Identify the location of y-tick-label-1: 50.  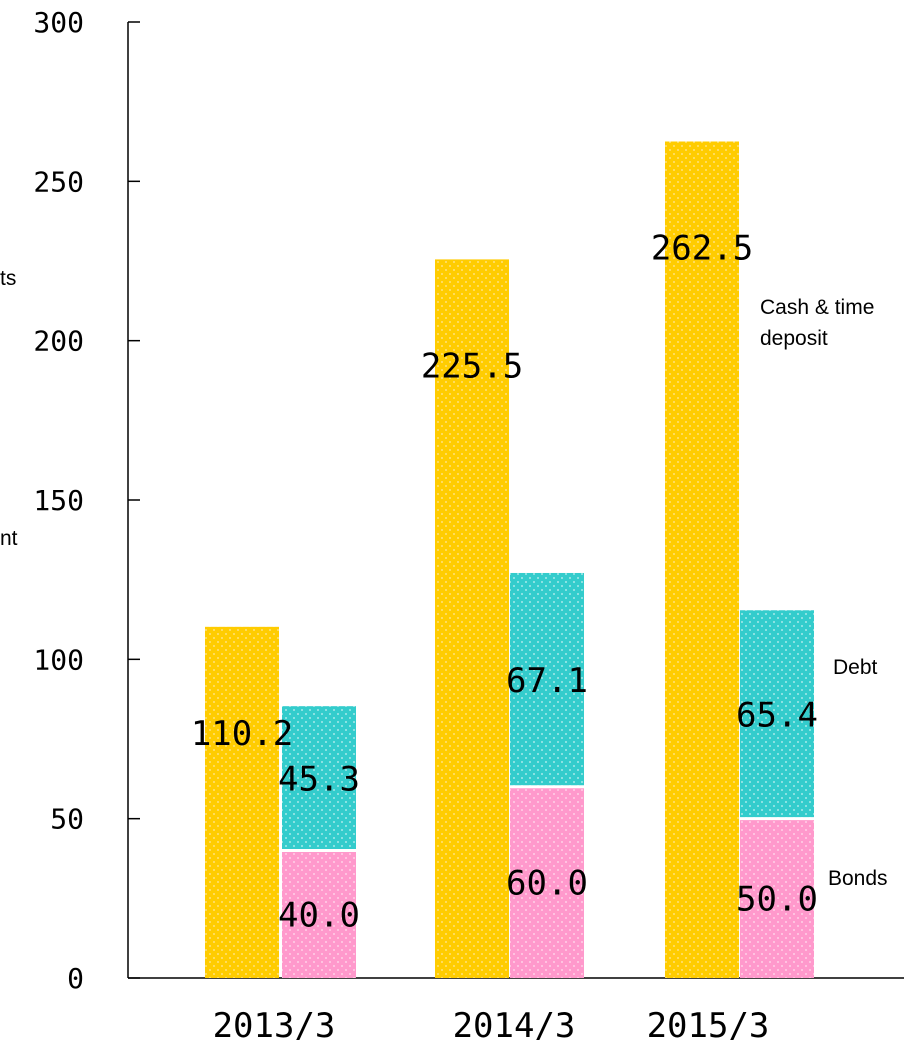
(67, 819).